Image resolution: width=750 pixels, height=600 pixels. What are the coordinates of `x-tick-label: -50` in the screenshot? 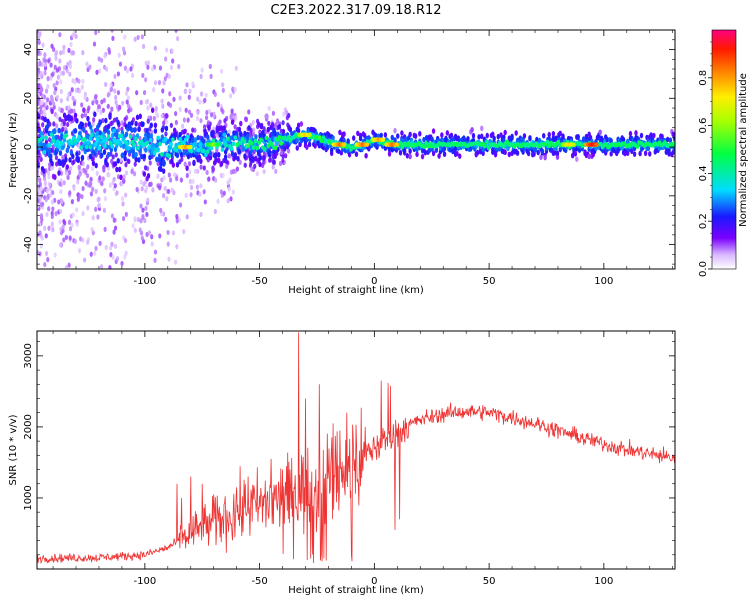 It's located at (259, 281).